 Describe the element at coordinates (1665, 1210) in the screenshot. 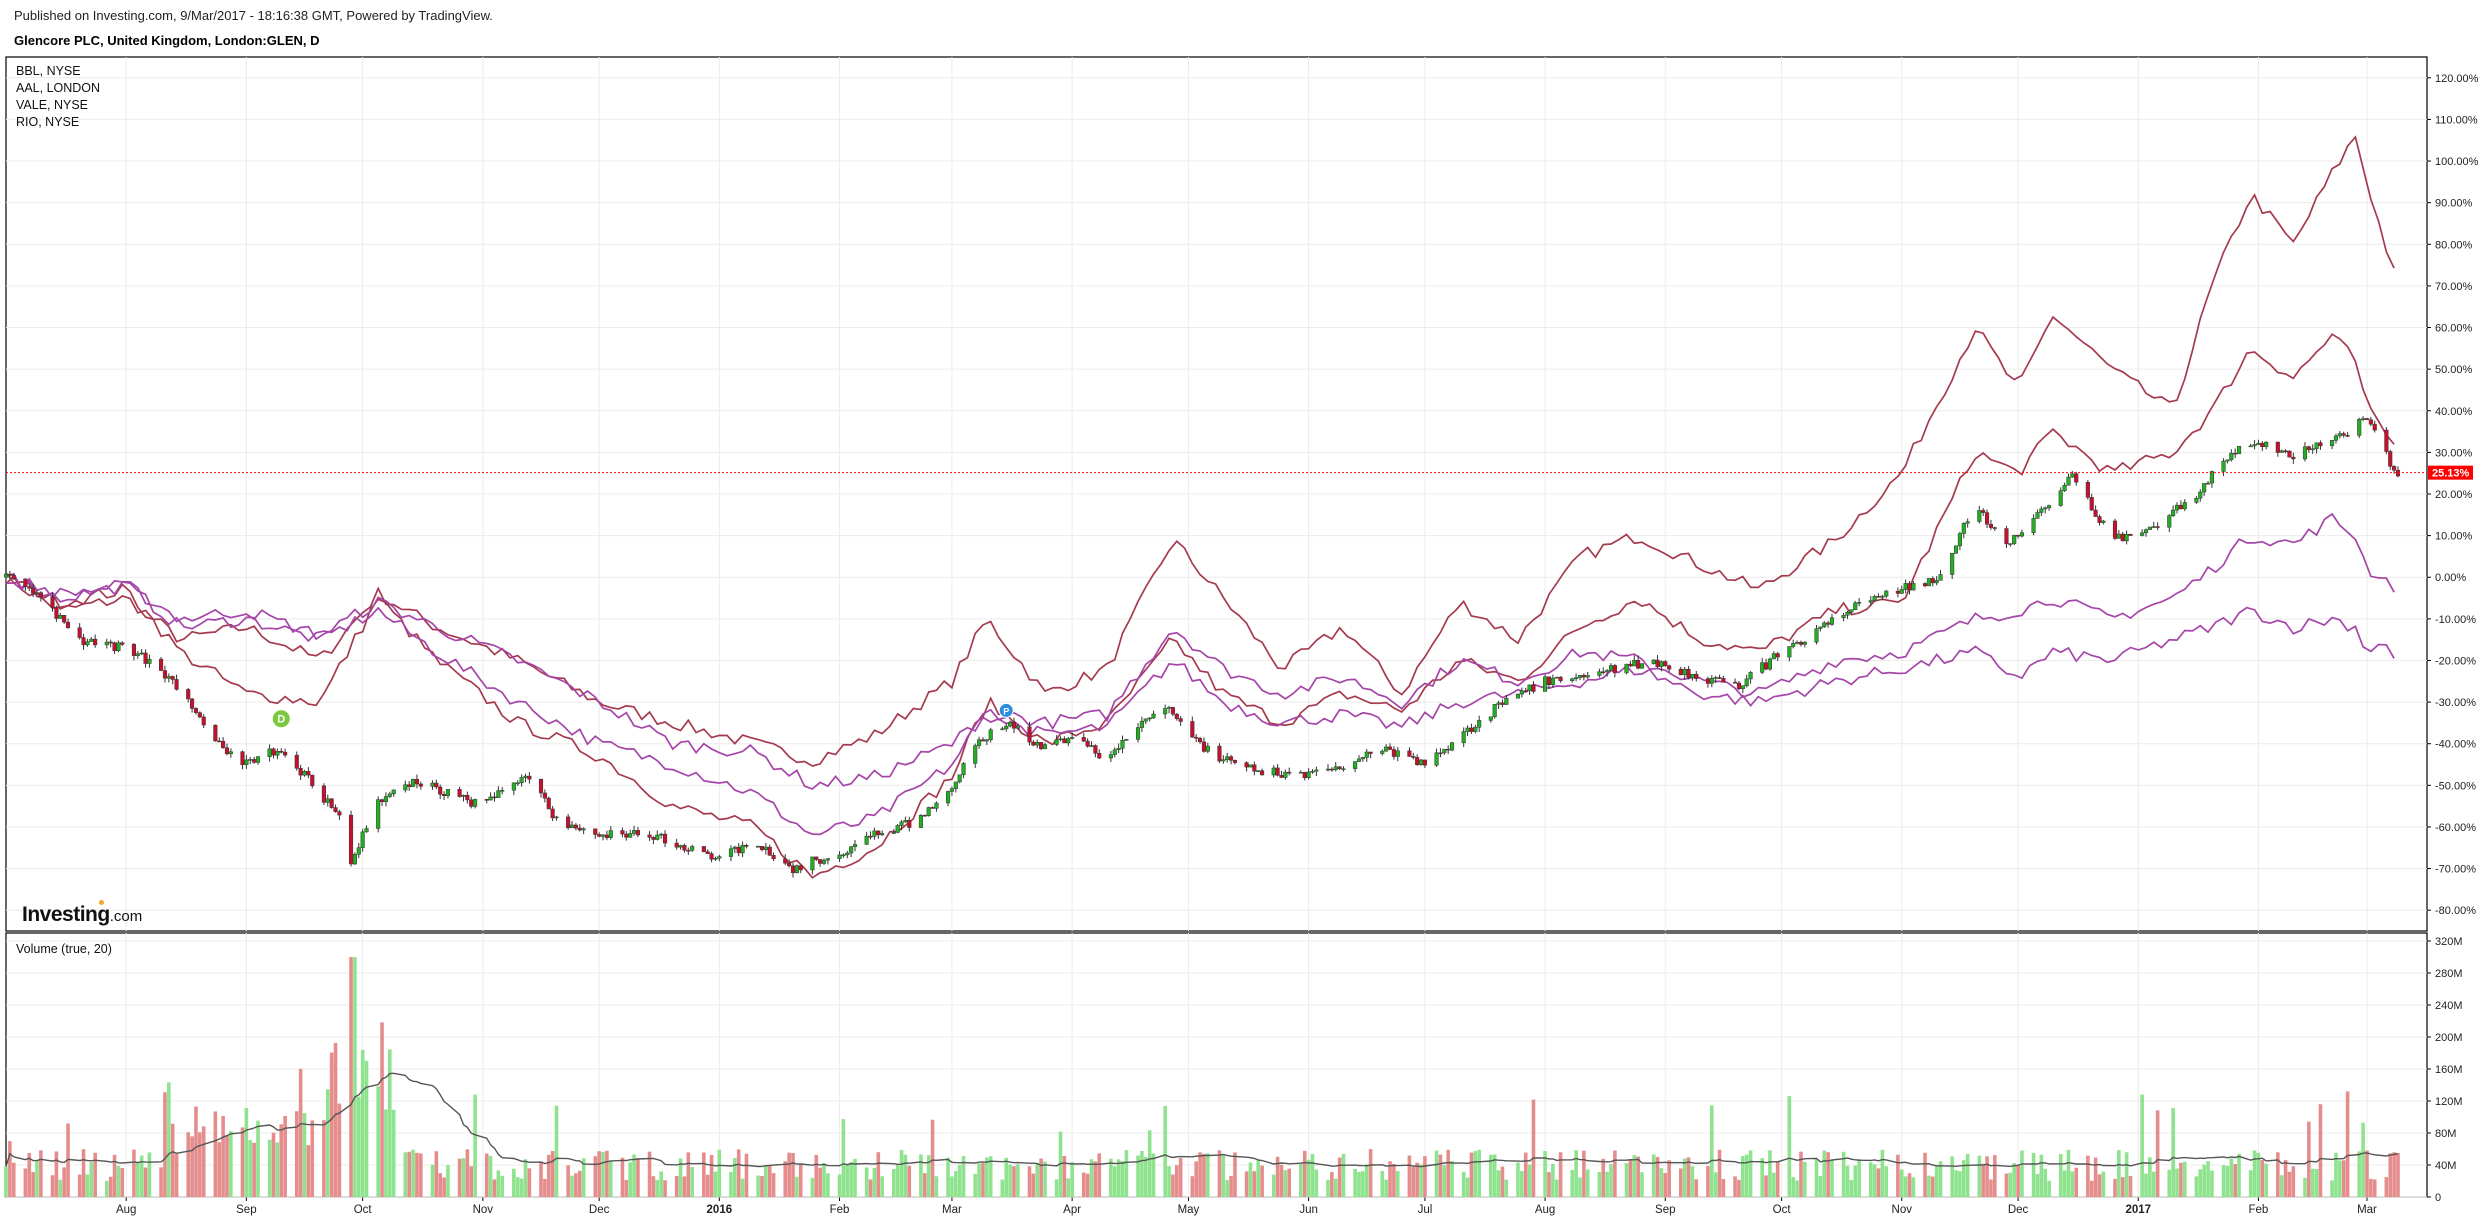

I see `x-tick-label: Sep` at that location.